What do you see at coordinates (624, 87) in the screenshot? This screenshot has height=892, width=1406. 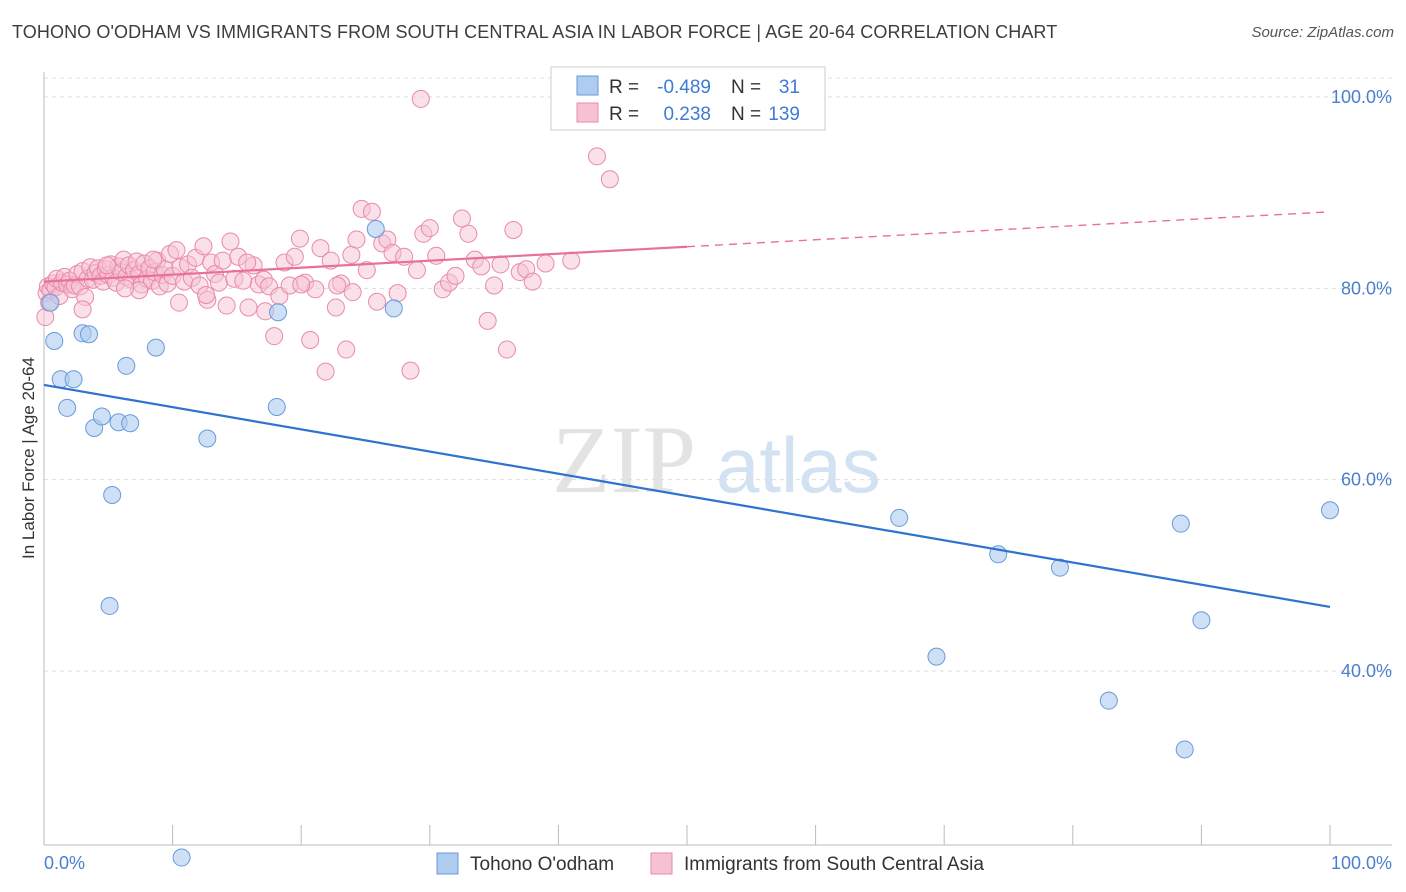 I see `legend-r-label-1: R =` at bounding box center [624, 87].